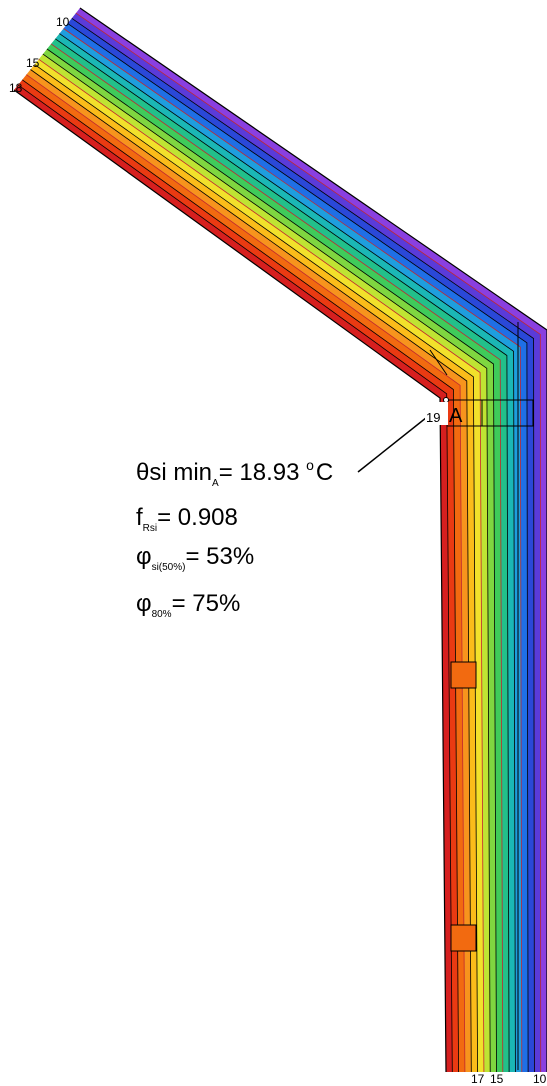 This screenshot has height=1086, width=547. What do you see at coordinates (446, 400) in the screenshot?
I see `point-a-marker` at bounding box center [446, 400].